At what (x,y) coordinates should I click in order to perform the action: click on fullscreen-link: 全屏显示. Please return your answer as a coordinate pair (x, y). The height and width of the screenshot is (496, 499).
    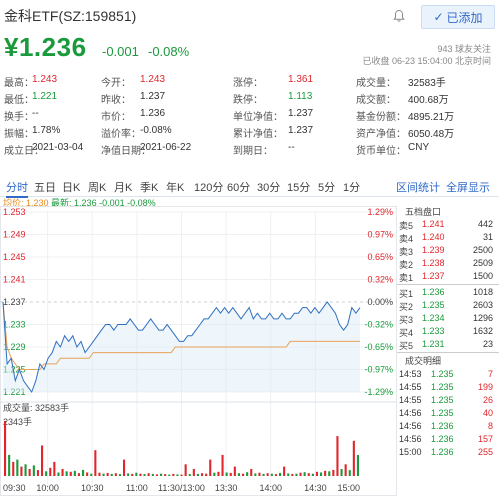
    Looking at the image, I should click on (468, 188).